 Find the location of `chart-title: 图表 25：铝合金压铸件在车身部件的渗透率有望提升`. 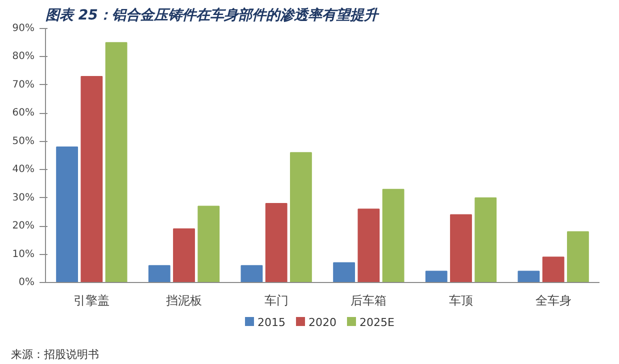

chart-title: 图表 25：铝合金压铸件在车身部件的渗透率有望提升 is located at coordinates (213, 15).